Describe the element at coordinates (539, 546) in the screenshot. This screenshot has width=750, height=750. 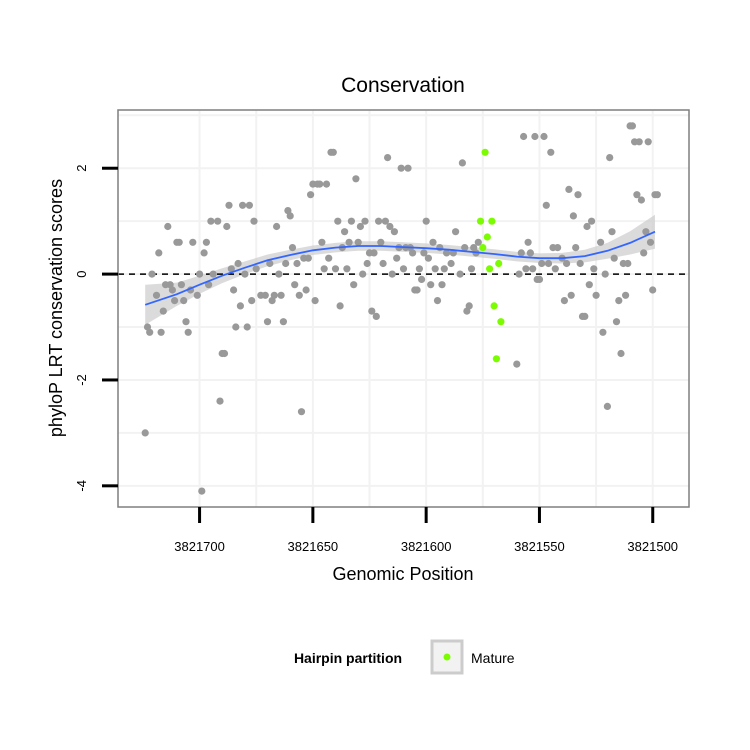
I see `x-tick-label: 3821550` at that location.